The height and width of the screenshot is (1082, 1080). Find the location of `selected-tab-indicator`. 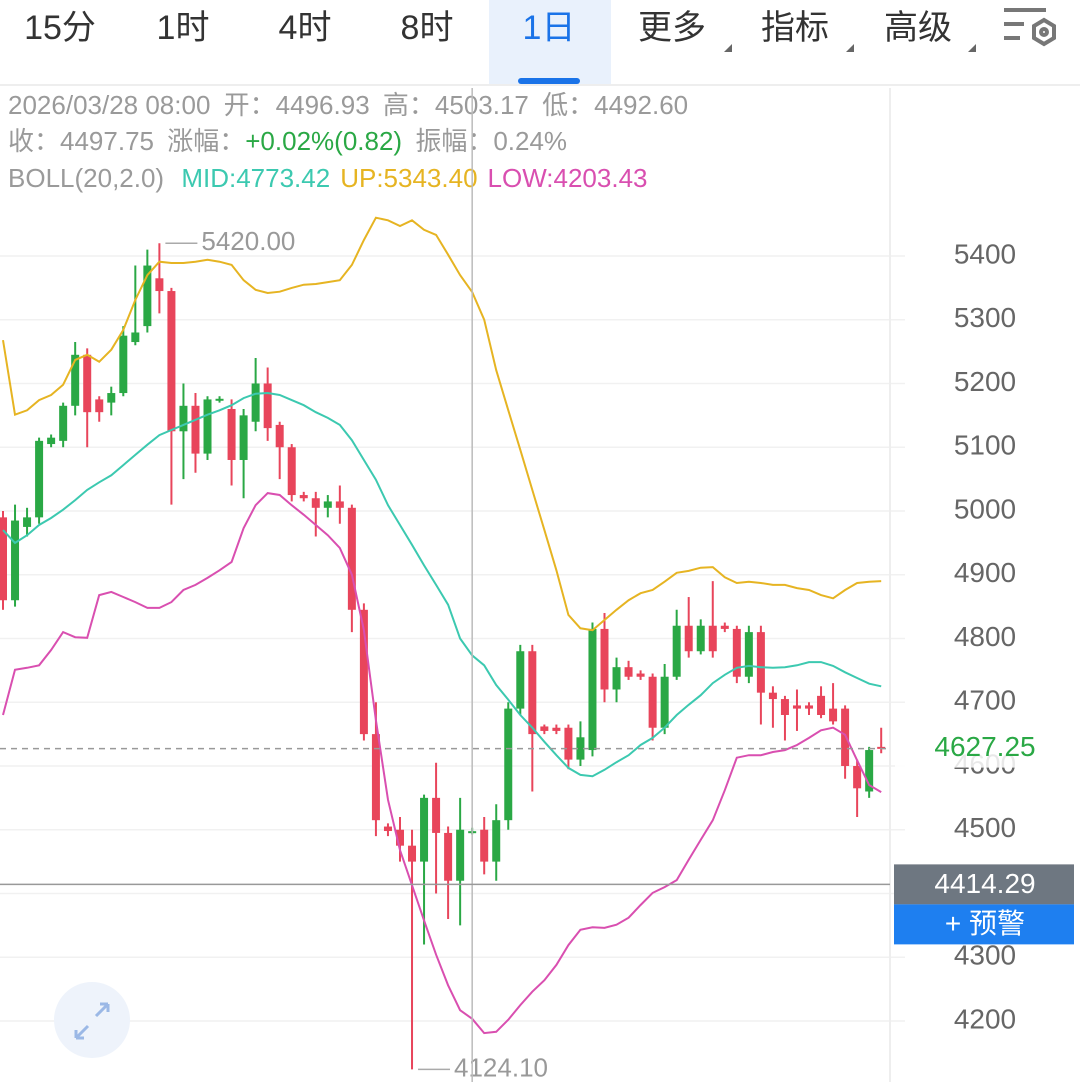

selected-tab-indicator is located at coordinates (549, 81).